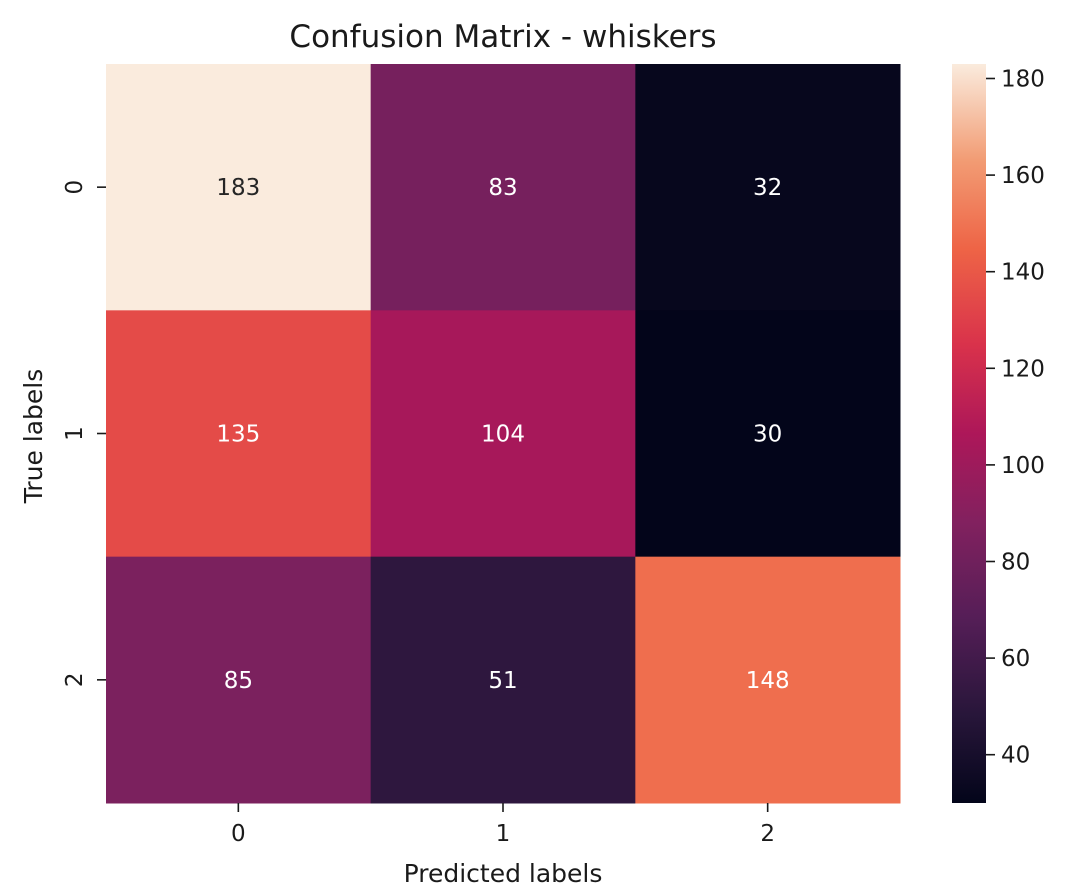  What do you see at coordinates (1015, 417) in the screenshot?
I see `colorbar-ticks: 40 60 80 100 120 140 160 180` at bounding box center [1015, 417].